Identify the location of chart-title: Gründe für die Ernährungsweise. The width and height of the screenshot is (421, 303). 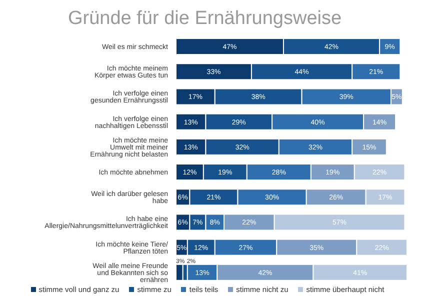
(205, 19).